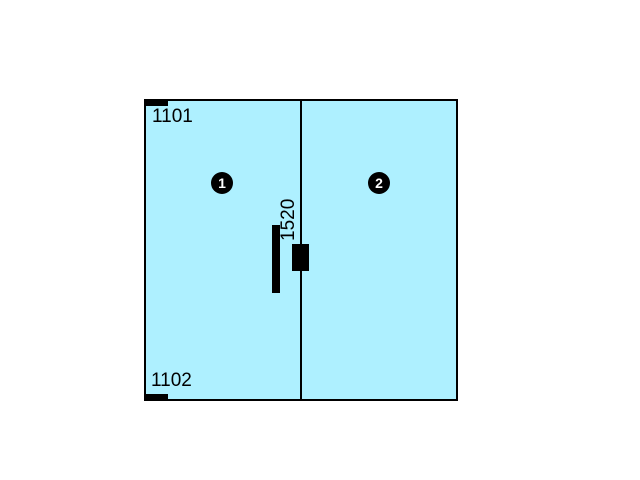 Image resolution: width=640 pixels, height=480 pixels. Describe the element at coordinates (156, 102) in the screenshot. I see `hinge-top-icon` at that location.